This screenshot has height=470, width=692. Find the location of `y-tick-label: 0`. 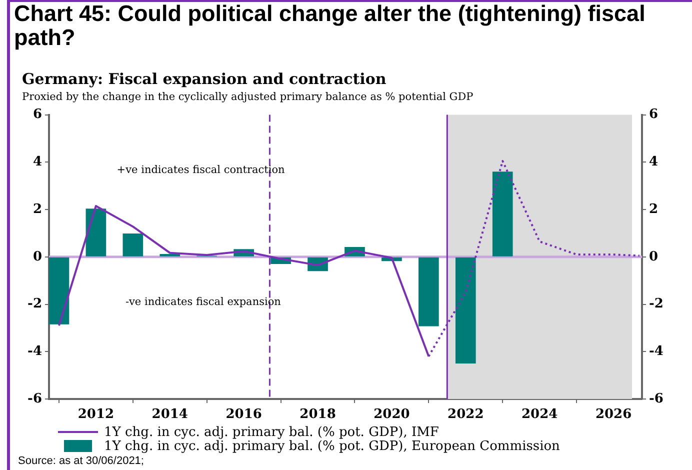

y-tick-label: 0 is located at coordinates (37, 256).